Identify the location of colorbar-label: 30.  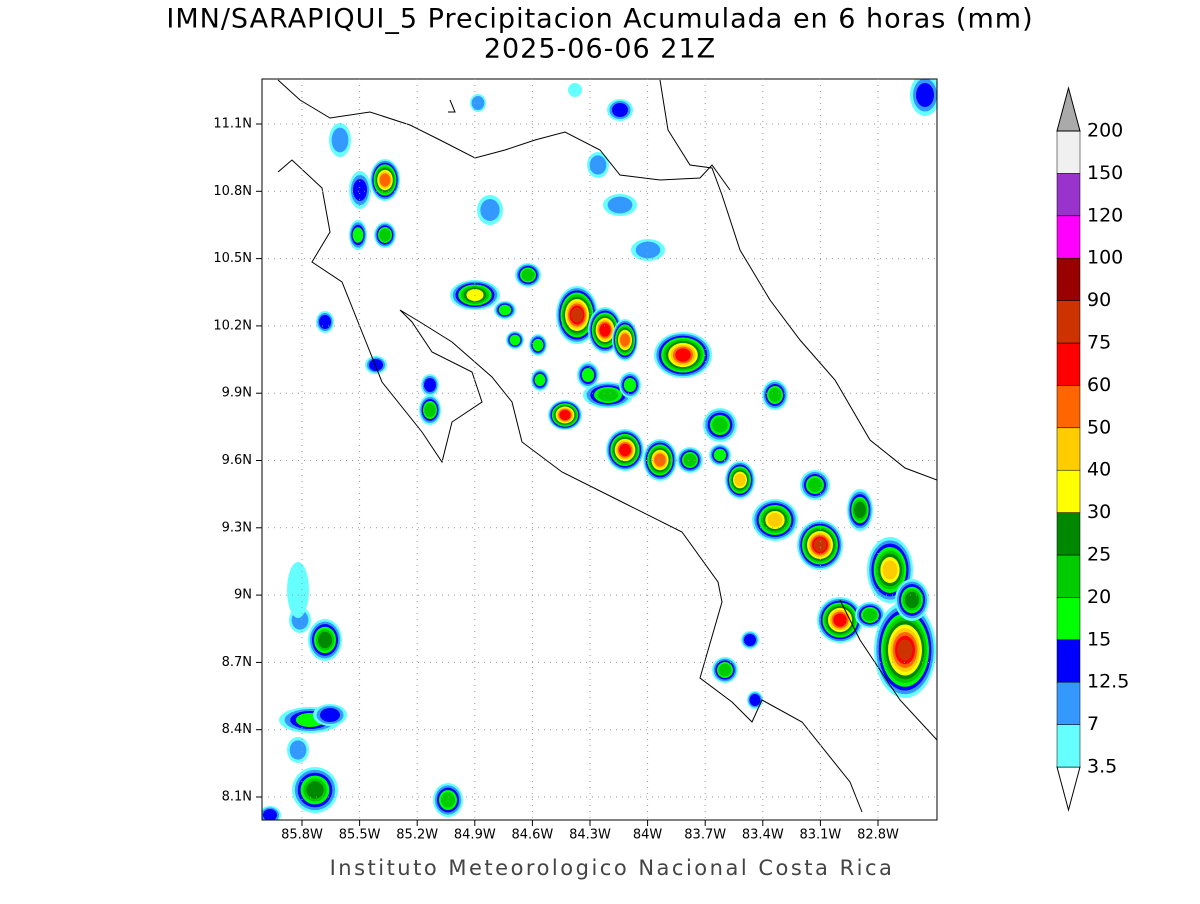
(1099, 512).